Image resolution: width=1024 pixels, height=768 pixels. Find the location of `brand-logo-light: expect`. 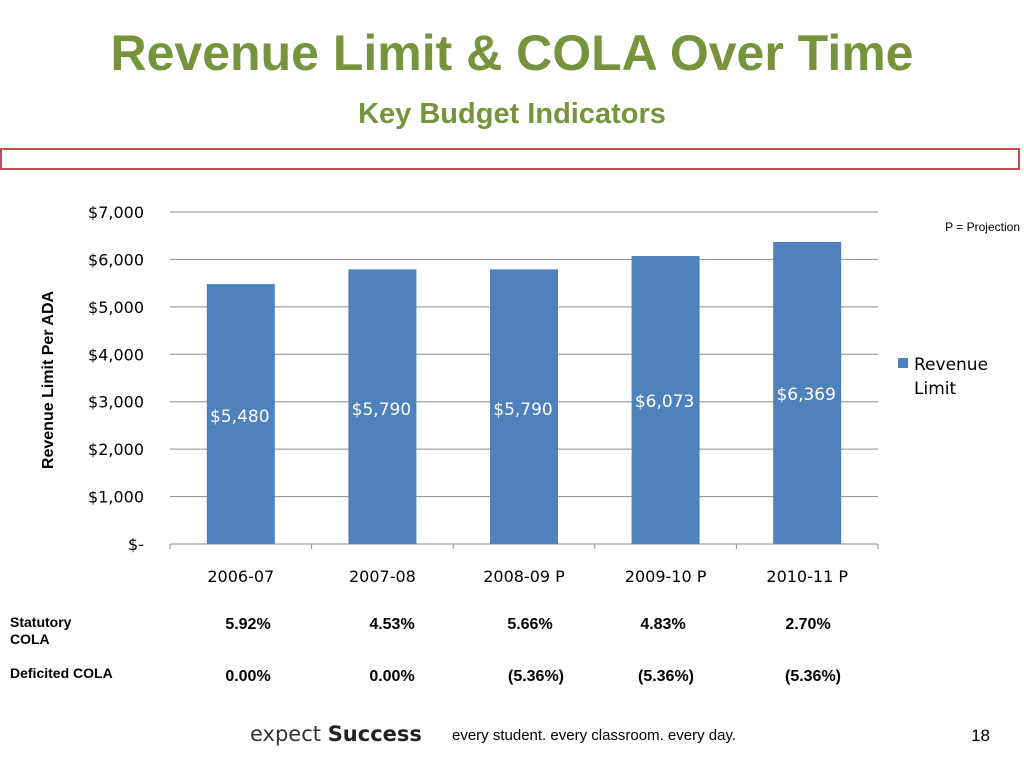

brand-logo-light: expect is located at coordinates (289, 734).